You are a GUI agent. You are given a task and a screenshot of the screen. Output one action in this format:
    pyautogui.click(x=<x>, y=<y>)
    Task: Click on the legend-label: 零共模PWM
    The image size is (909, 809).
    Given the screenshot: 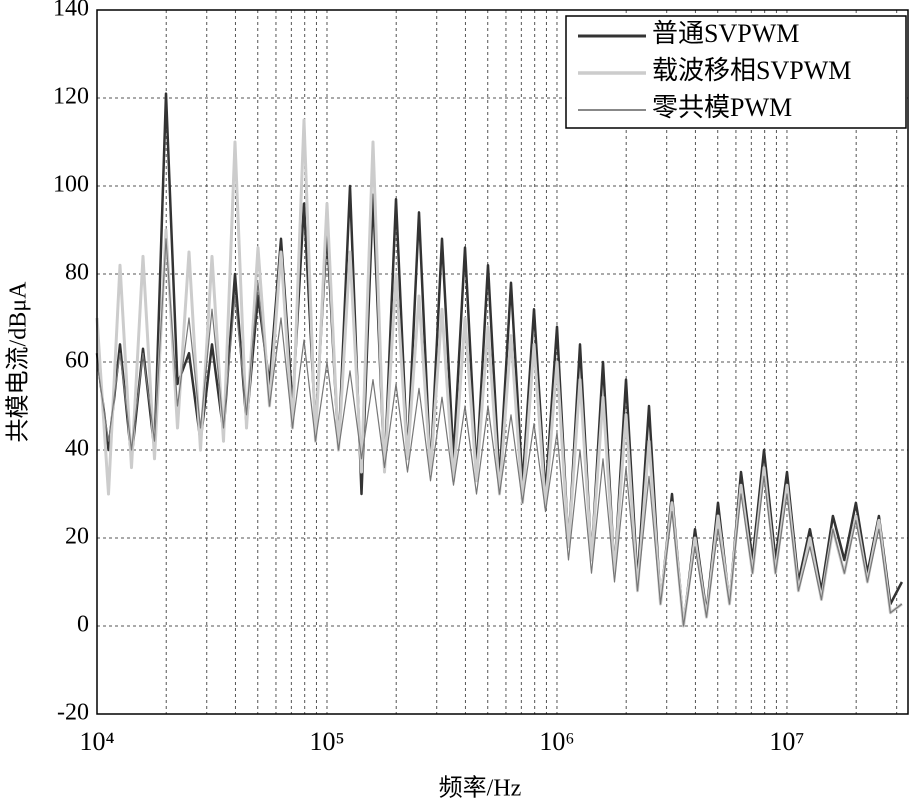 What is the action you would take?
    pyautogui.click(x=722, y=107)
    